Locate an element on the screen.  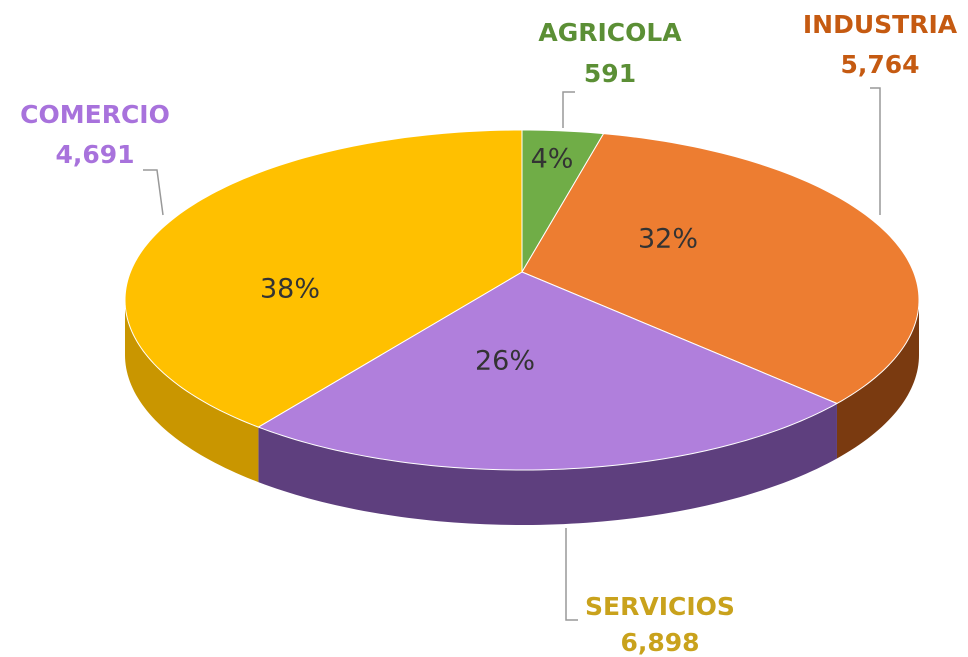
value-label: 4,691 is located at coordinates (94, 154).